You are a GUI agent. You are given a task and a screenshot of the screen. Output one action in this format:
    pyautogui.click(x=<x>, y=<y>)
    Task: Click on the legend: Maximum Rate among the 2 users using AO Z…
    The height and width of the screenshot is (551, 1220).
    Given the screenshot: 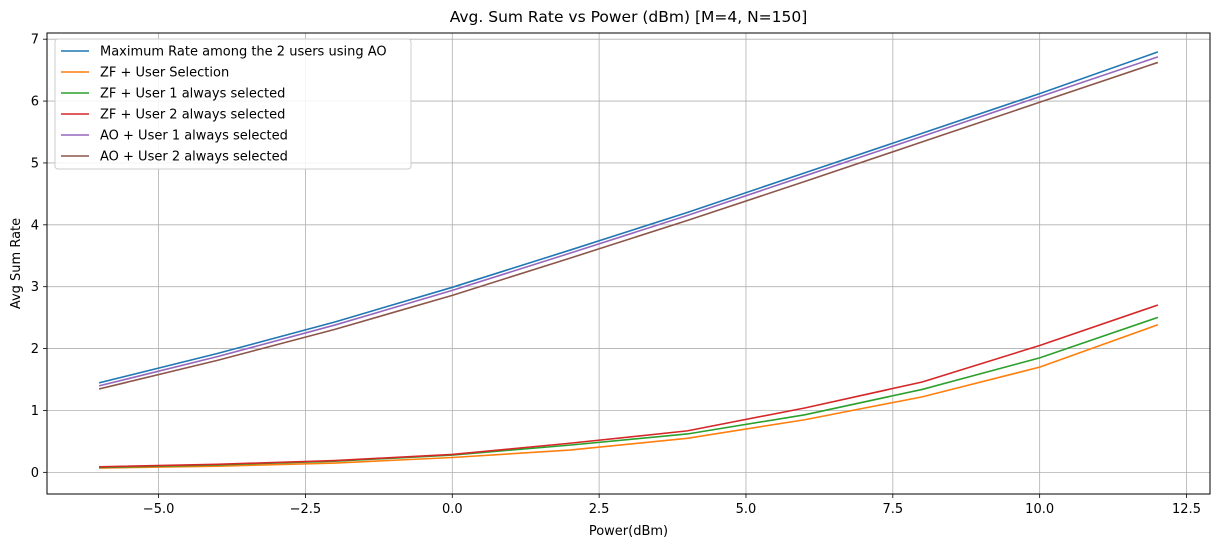 What is the action you would take?
    pyautogui.click(x=233, y=104)
    